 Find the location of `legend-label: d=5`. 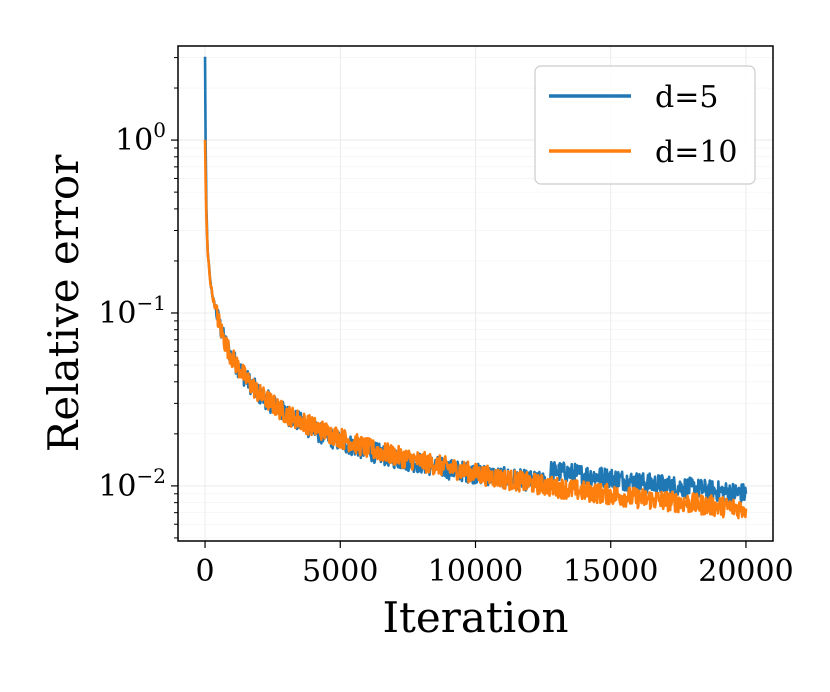

legend-label: d=5 is located at coordinates (686, 97).